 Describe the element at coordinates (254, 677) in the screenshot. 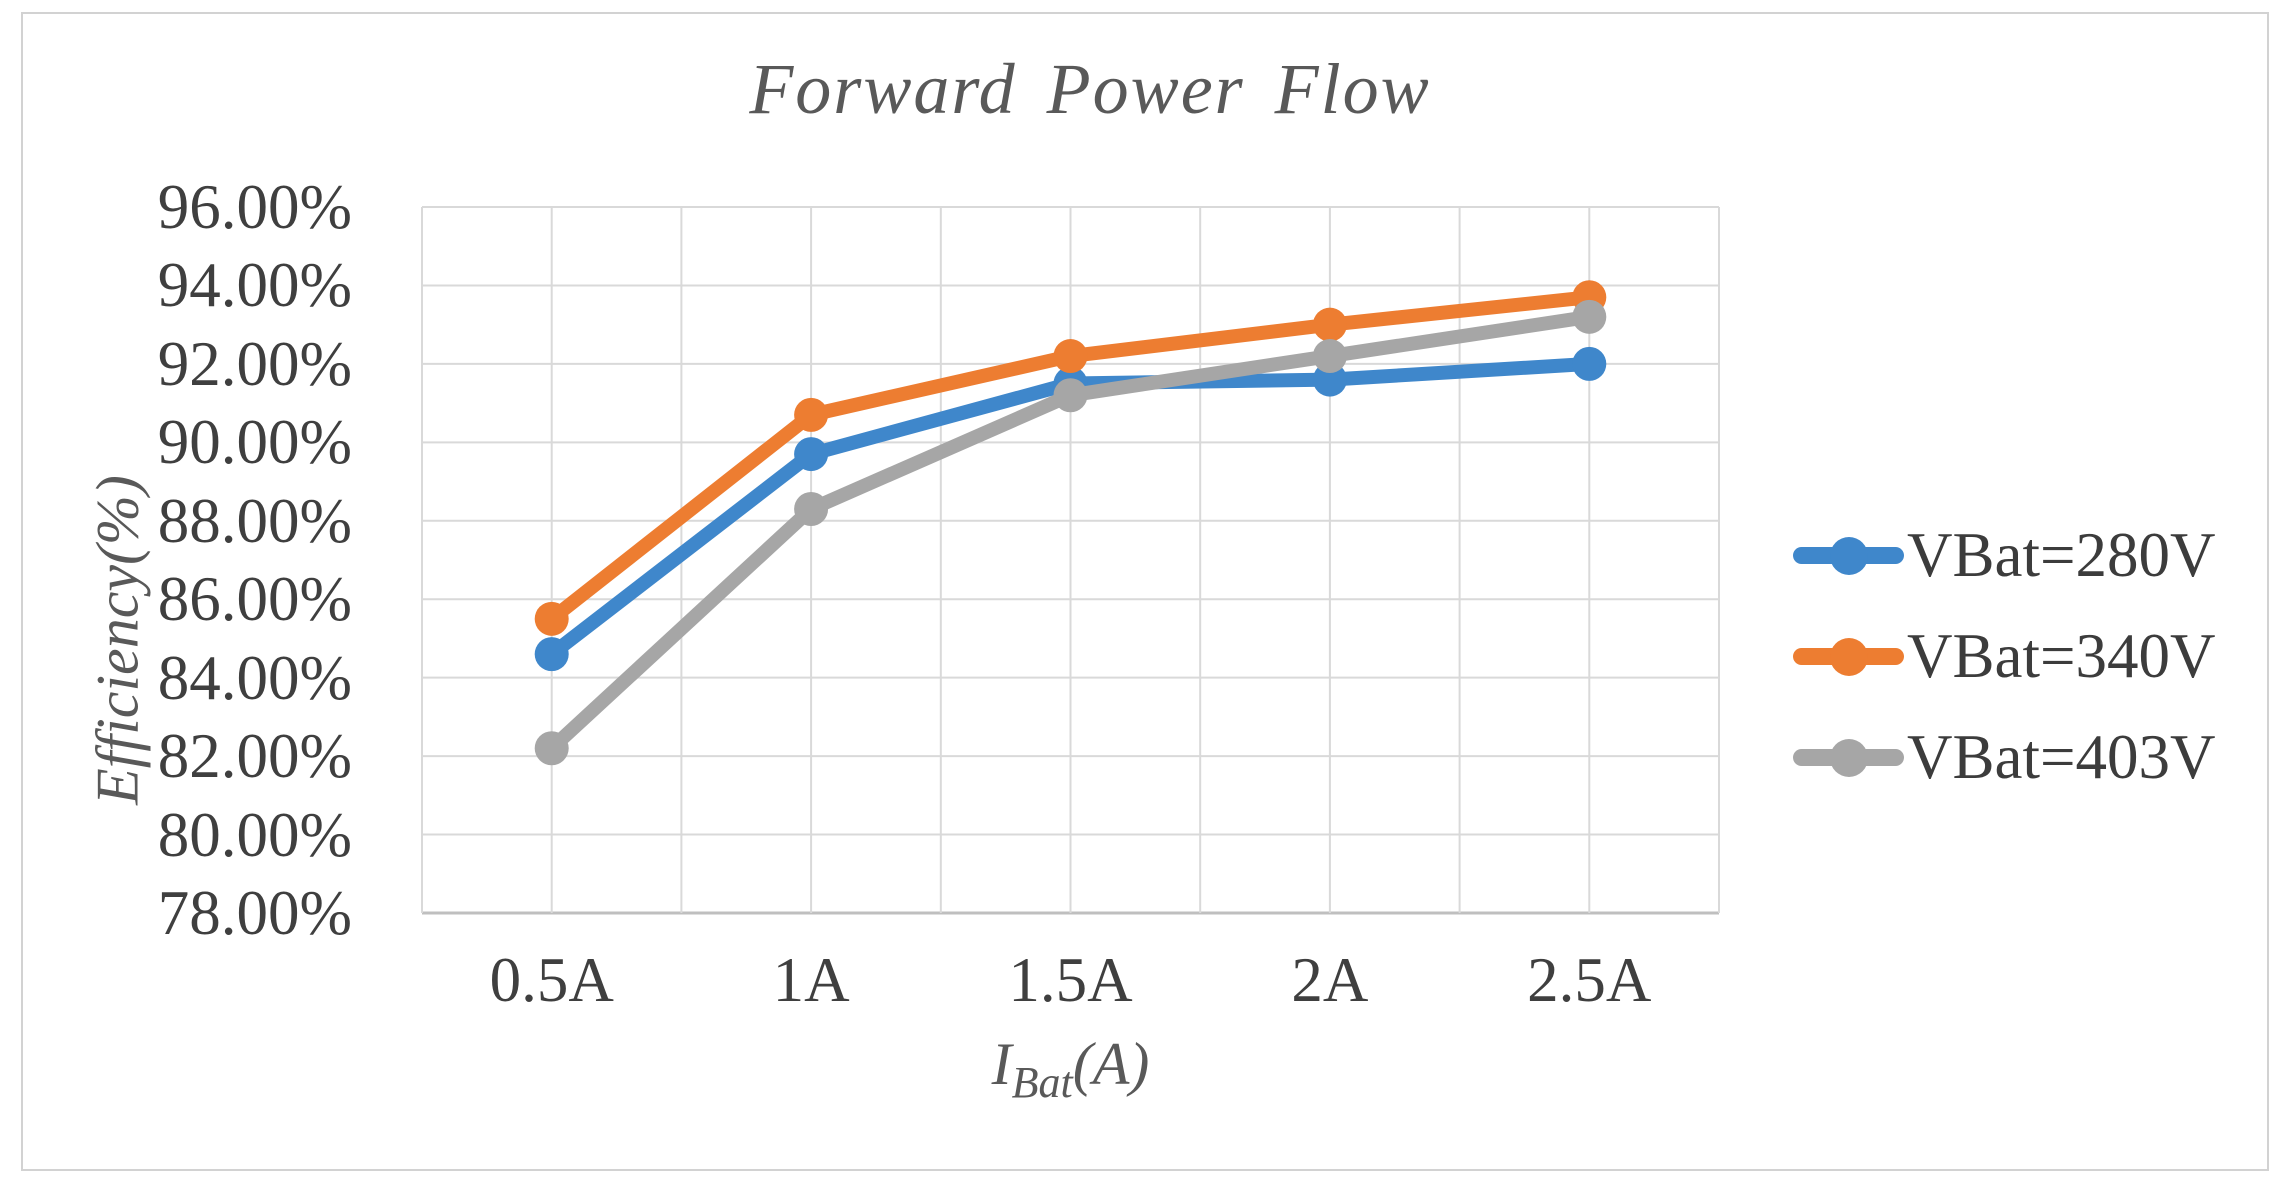

I see `y-tick-label: 84.00%` at that location.